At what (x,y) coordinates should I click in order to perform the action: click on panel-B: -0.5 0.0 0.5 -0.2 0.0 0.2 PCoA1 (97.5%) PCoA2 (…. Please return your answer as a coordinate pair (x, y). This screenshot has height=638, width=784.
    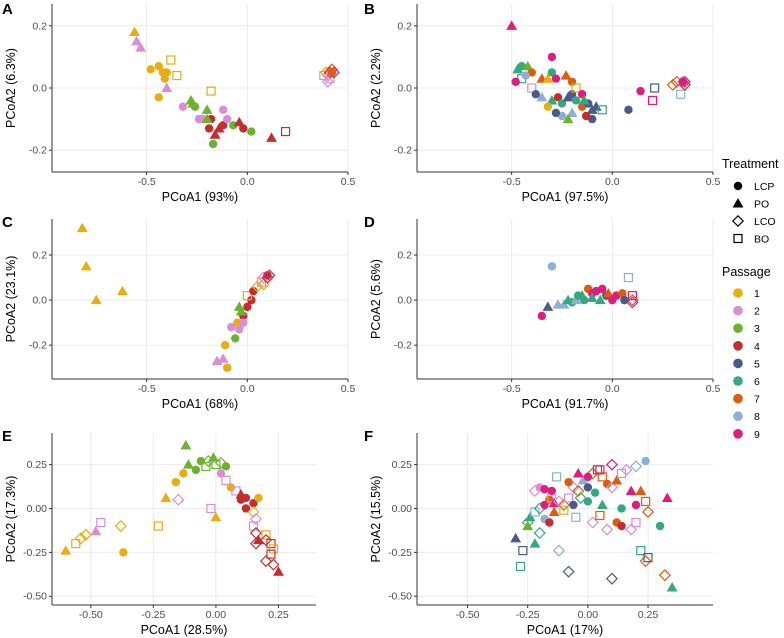
    Looking at the image, I should click on (542, 102).